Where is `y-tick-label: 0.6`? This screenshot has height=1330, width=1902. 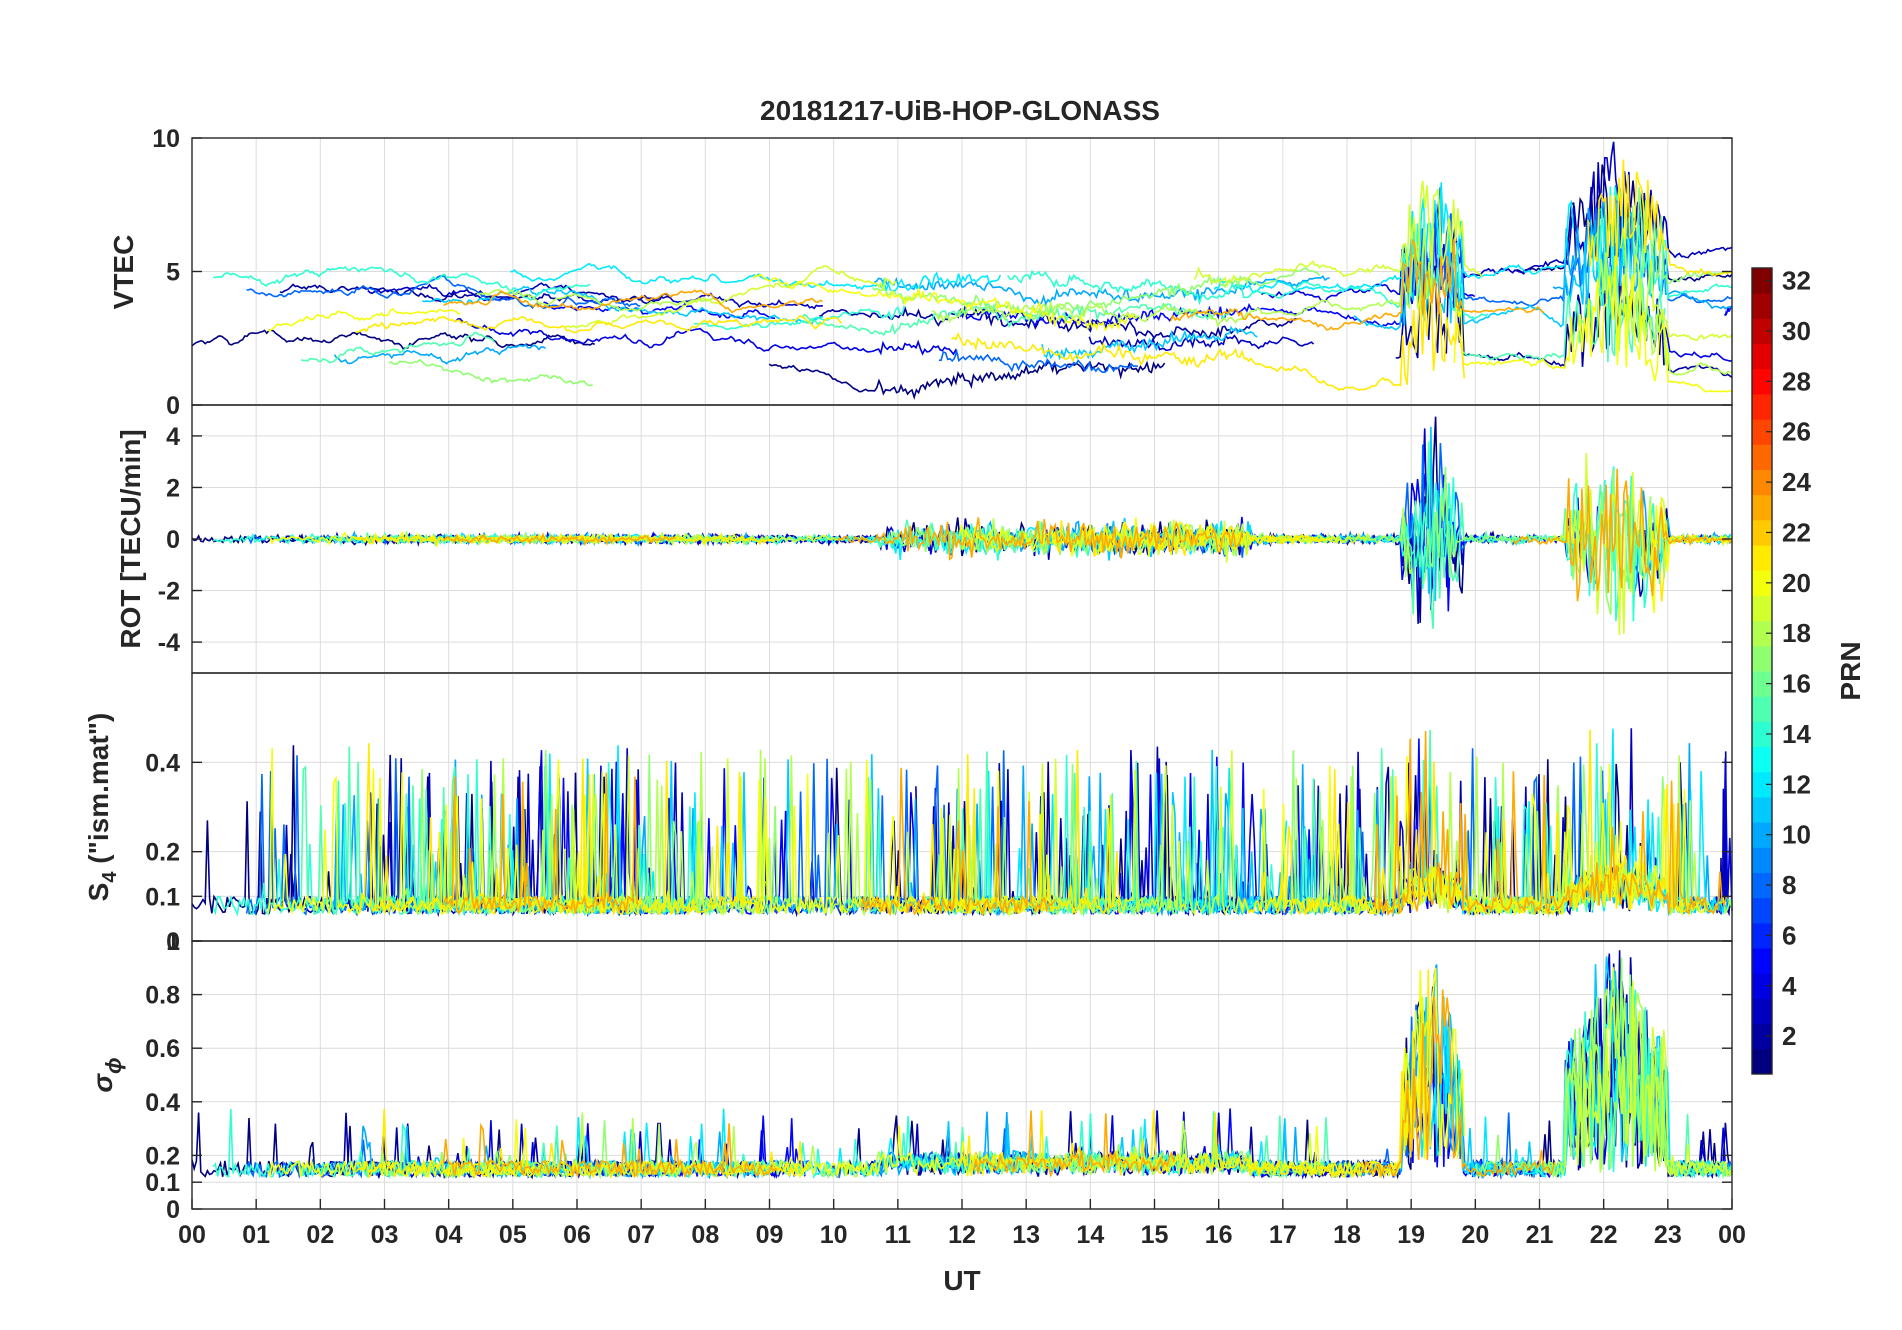
y-tick-label: 0.6 is located at coordinates (162, 1049).